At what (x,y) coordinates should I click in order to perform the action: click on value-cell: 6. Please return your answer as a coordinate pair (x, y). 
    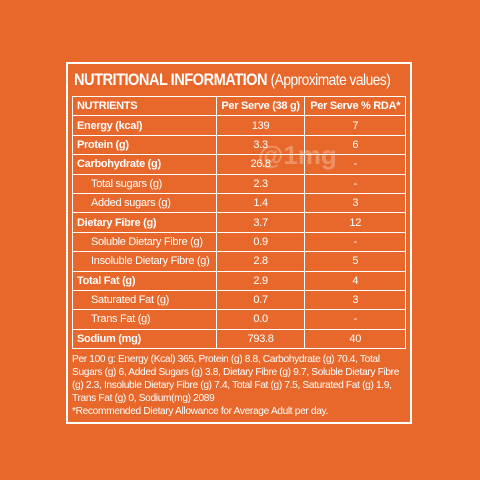
    Looking at the image, I should click on (355, 145).